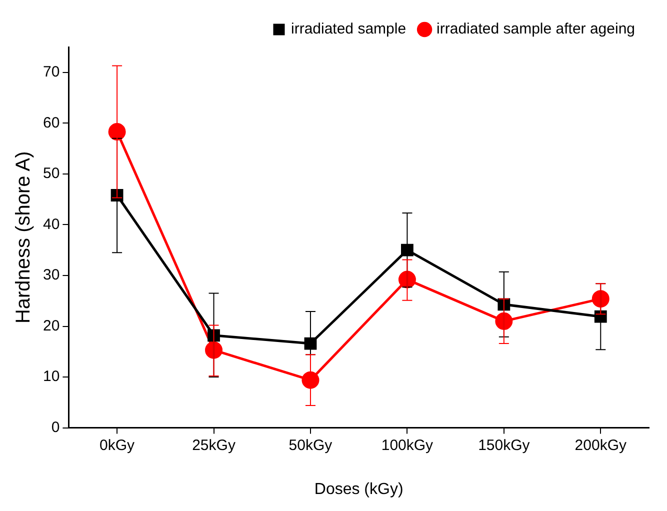 This screenshot has height=511, width=667. I want to click on x-tick-label: 25kGy, so click(214, 445).